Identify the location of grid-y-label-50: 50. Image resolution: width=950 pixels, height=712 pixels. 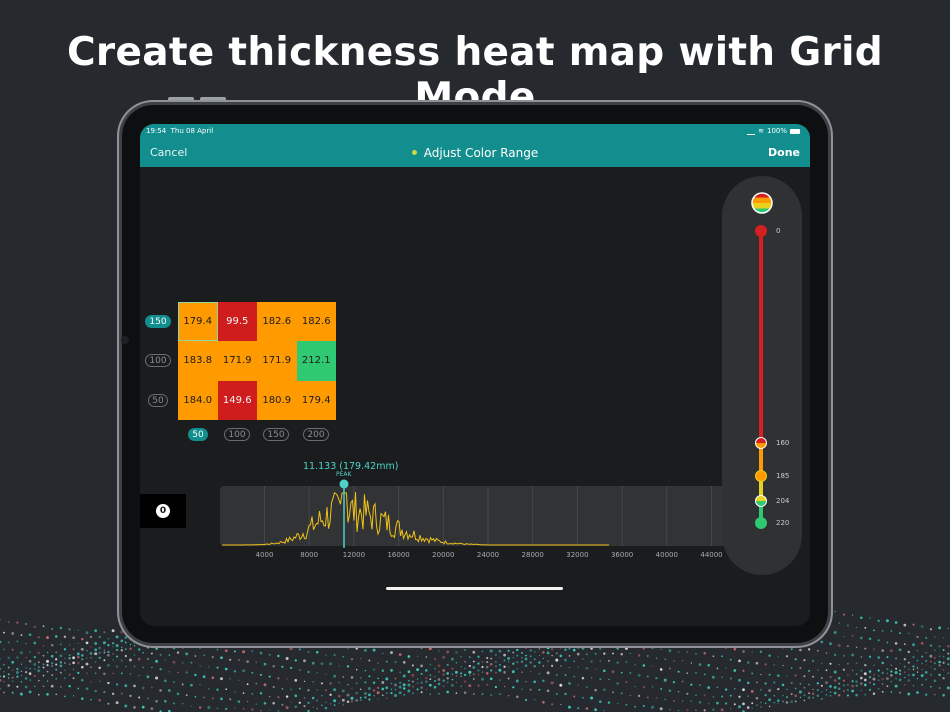
(158, 400).